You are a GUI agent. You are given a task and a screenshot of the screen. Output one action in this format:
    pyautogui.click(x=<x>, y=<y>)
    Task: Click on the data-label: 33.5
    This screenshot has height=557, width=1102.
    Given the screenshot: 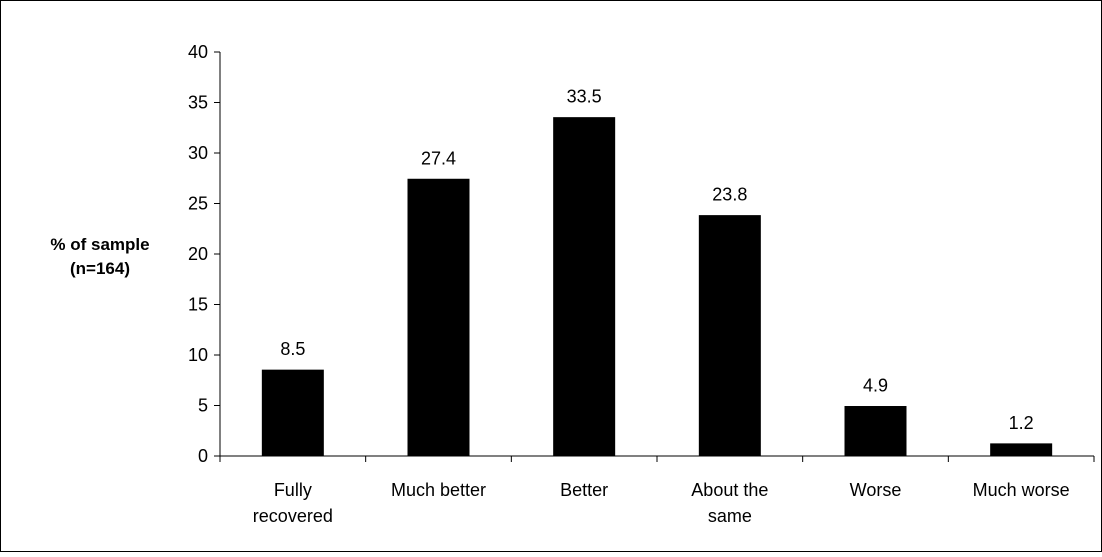 What is the action you would take?
    pyautogui.click(x=584, y=97)
    